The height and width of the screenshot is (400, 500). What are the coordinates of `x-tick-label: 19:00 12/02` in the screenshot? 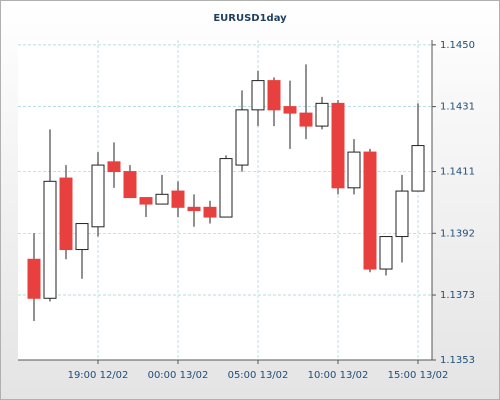 It's located at (98, 375).